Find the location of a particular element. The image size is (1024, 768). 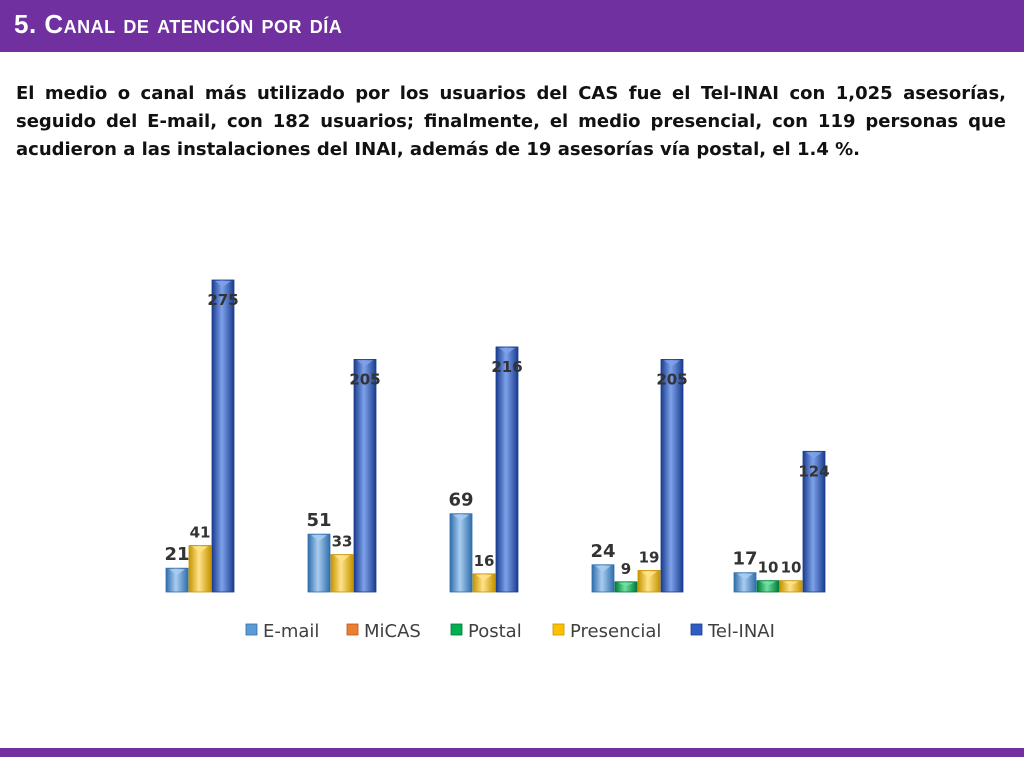

legend-swatch-presencial is located at coordinates (558, 629).